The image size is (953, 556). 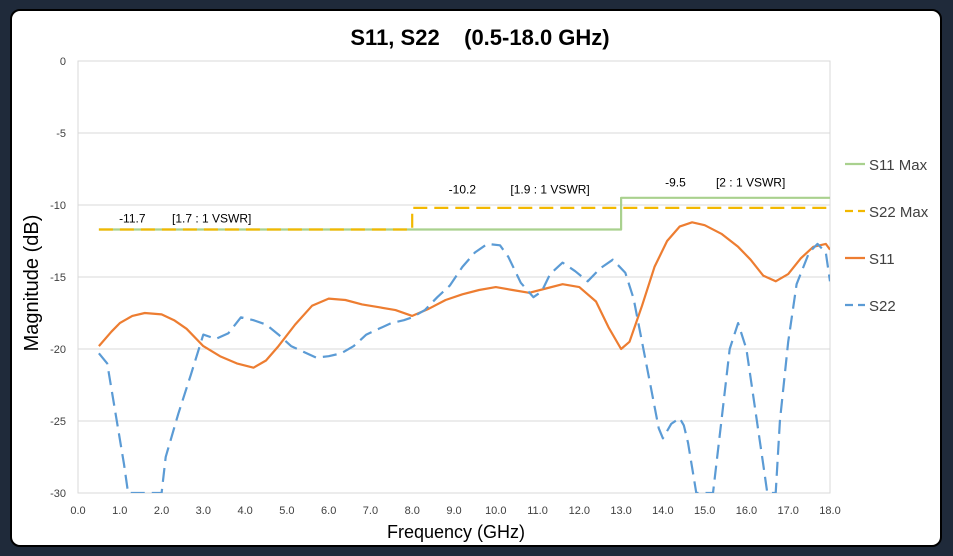 What do you see at coordinates (161, 511) in the screenshot?
I see `x-tick-label: 2.0` at bounding box center [161, 511].